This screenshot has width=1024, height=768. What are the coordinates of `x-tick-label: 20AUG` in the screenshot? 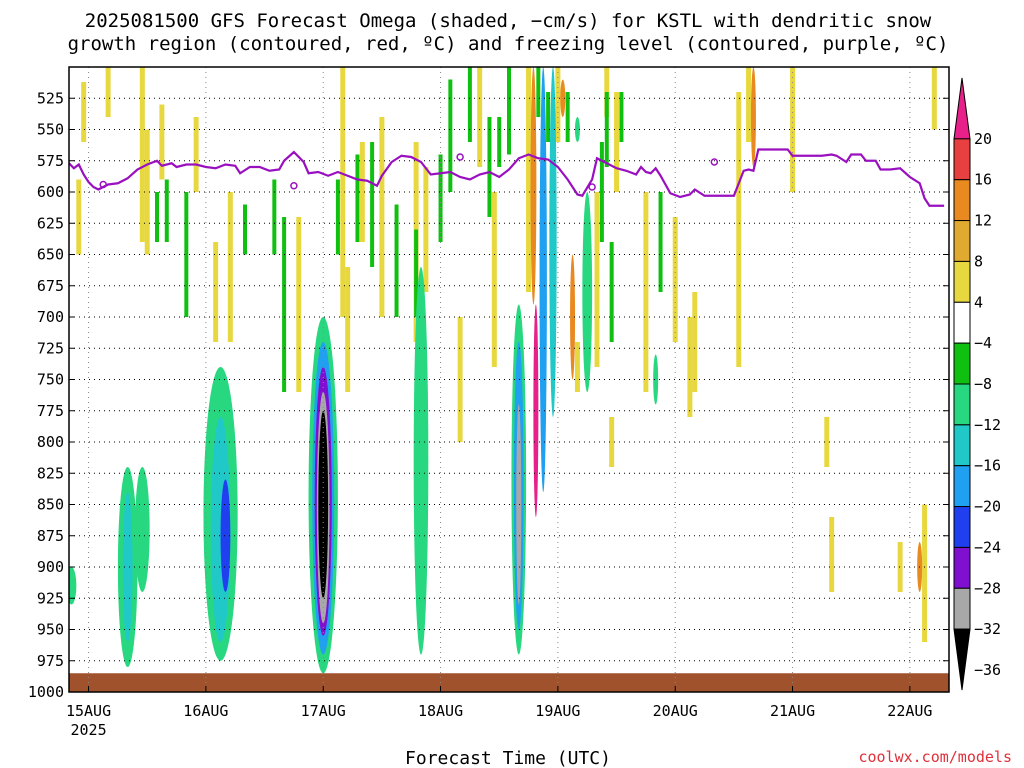 It's located at (675, 711).